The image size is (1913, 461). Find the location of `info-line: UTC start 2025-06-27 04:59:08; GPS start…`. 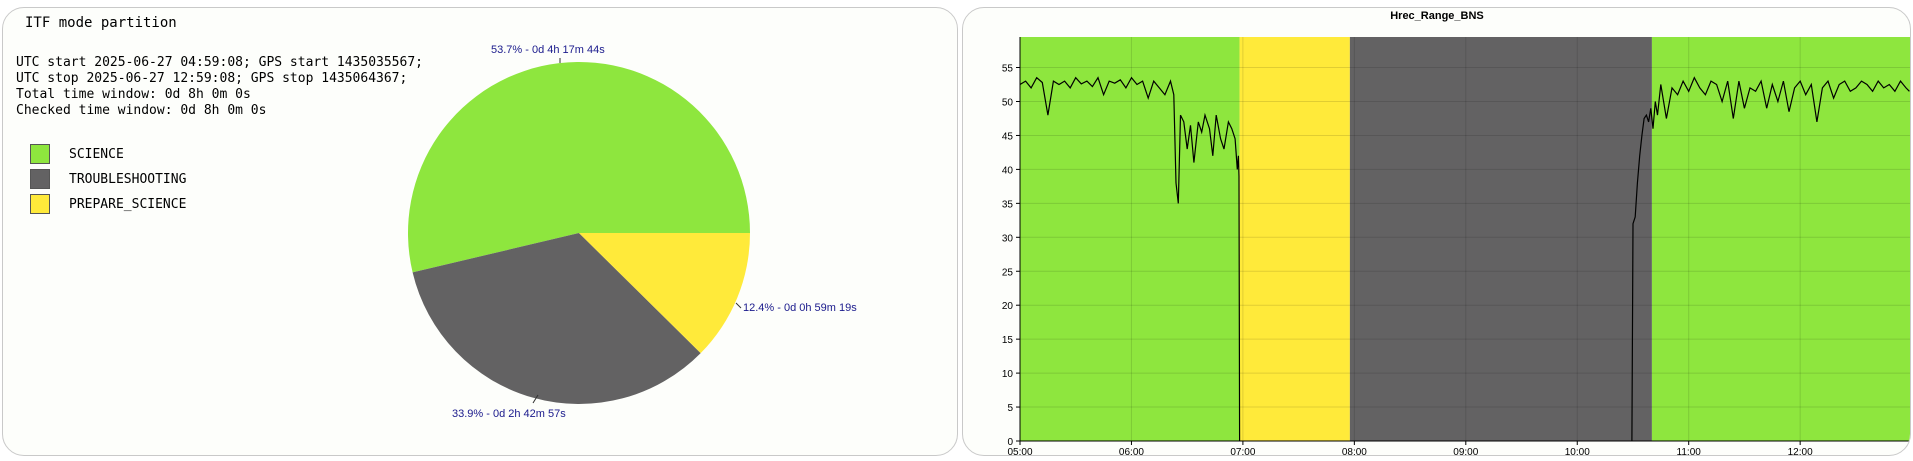

info-line: UTC start 2025-06-27 04:59:08; GPS start… is located at coordinates (219, 62).